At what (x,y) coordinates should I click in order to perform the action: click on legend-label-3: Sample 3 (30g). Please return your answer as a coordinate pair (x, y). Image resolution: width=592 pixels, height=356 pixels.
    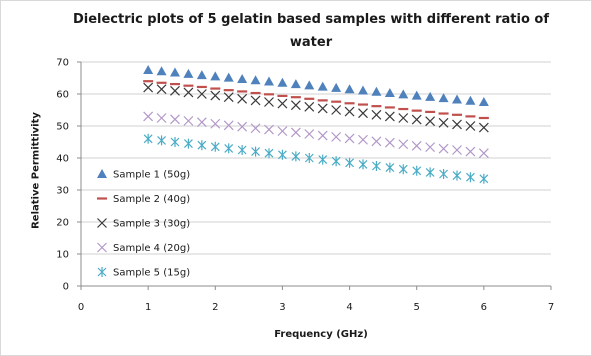
    Looking at the image, I should click on (151, 224).